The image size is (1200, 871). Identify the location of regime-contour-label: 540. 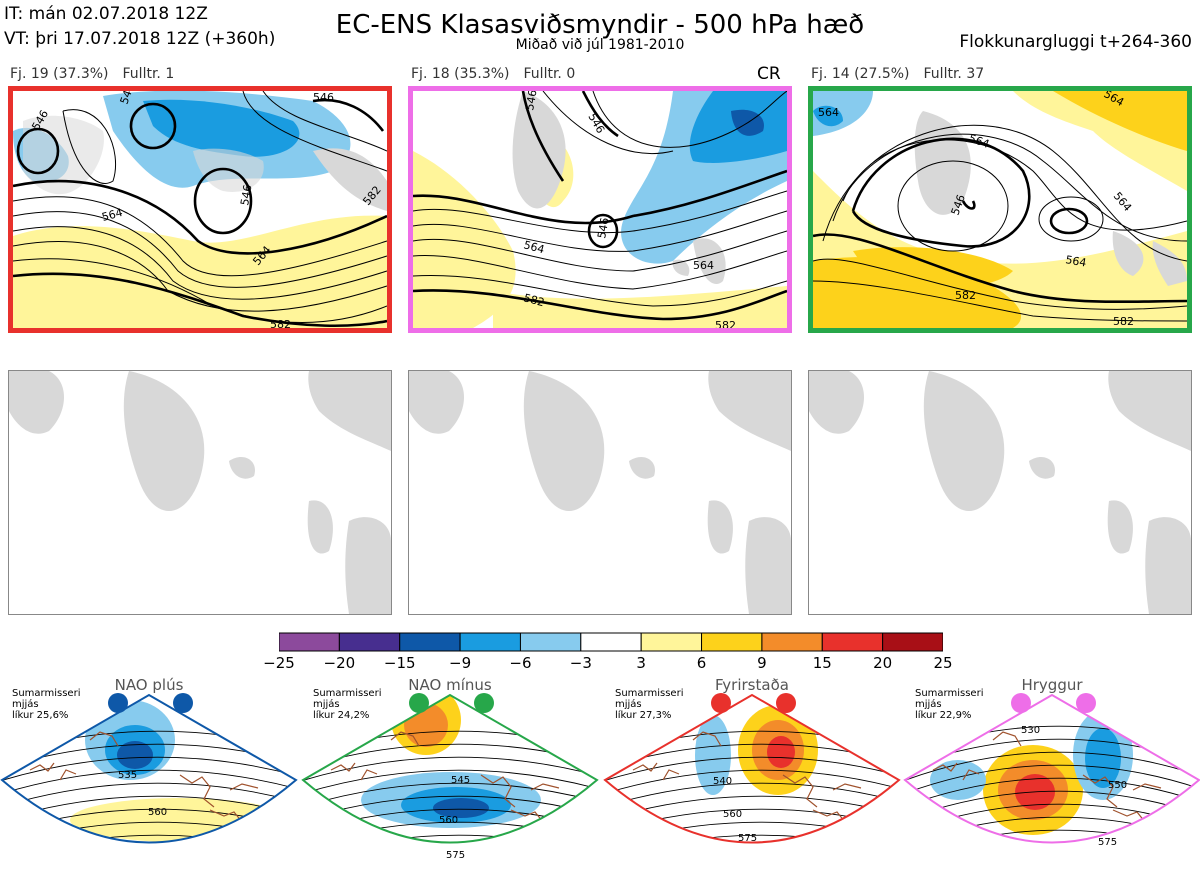
(722, 781).